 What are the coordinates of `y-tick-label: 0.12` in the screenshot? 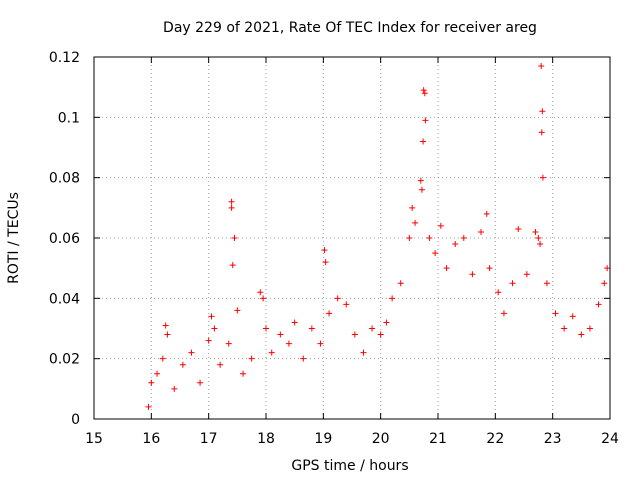 It's located at (64, 58).